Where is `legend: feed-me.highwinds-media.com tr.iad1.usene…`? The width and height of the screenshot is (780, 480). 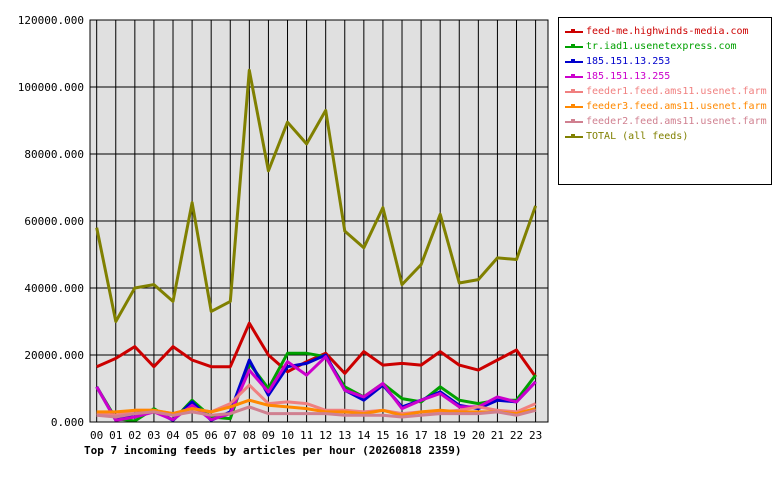 legend: feed-me.highwinds-media.com tr.iad1.usene… is located at coordinates (665, 101).